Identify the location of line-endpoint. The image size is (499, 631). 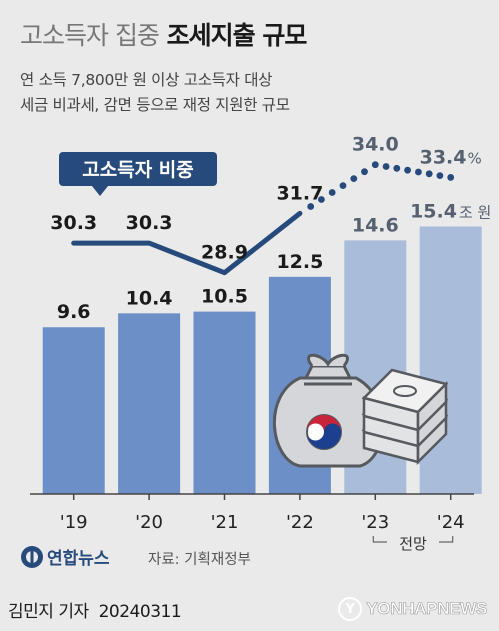
(451, 177).